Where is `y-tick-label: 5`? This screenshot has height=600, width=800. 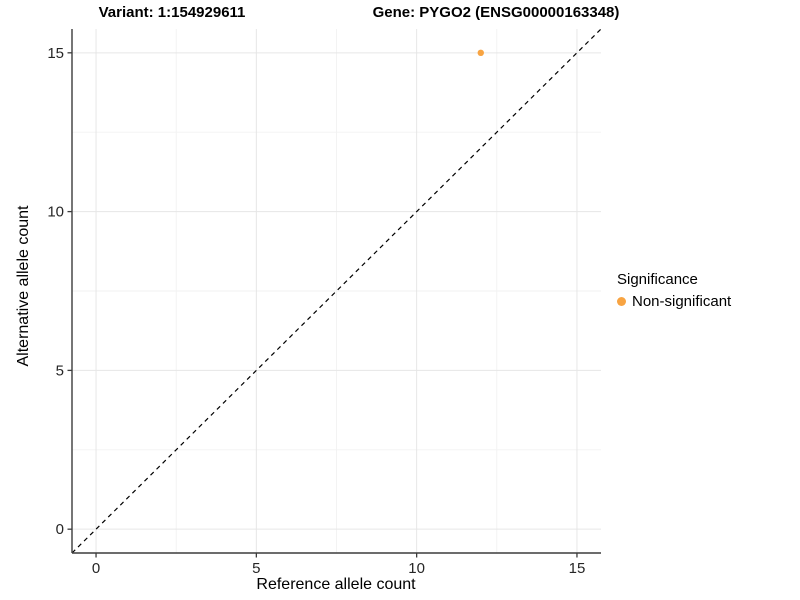
y-tick-label: 5 is located at coordinates (60, 370).